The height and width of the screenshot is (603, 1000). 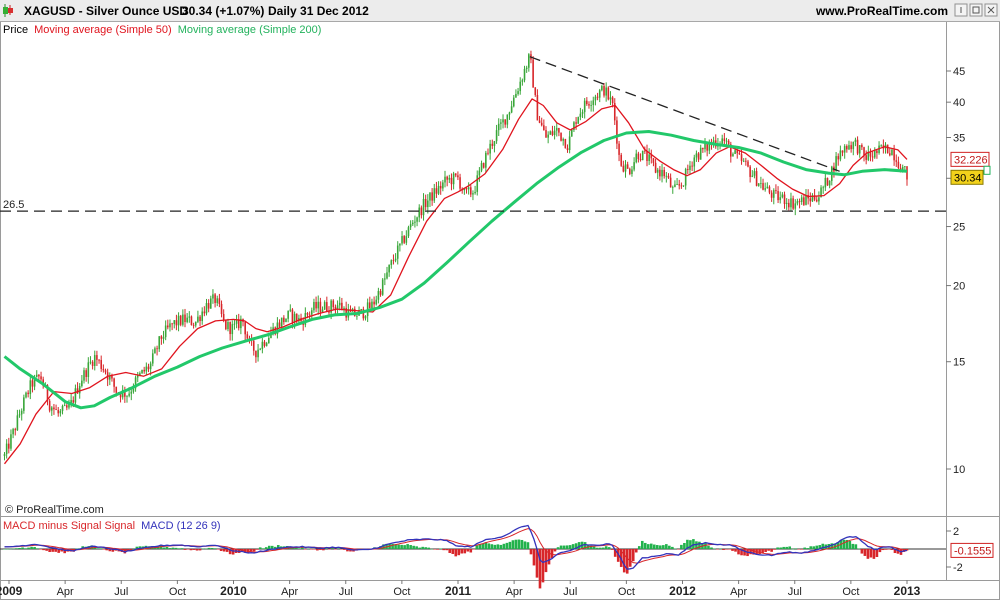 I want to click on watermark: © ProRealTime.com, so click(x=54, y=510).